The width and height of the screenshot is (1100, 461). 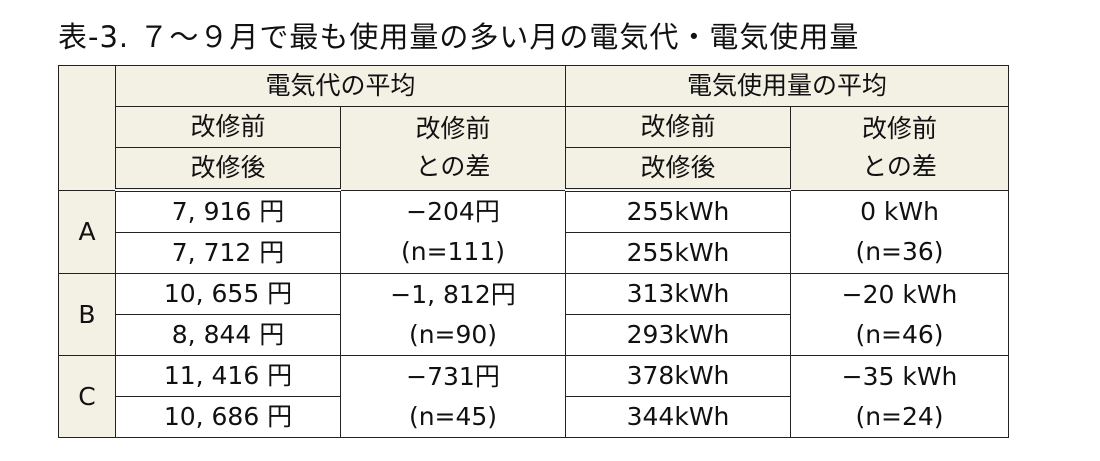 I want to click on diff-line: −35 kWh, so click(x=899, y=376).